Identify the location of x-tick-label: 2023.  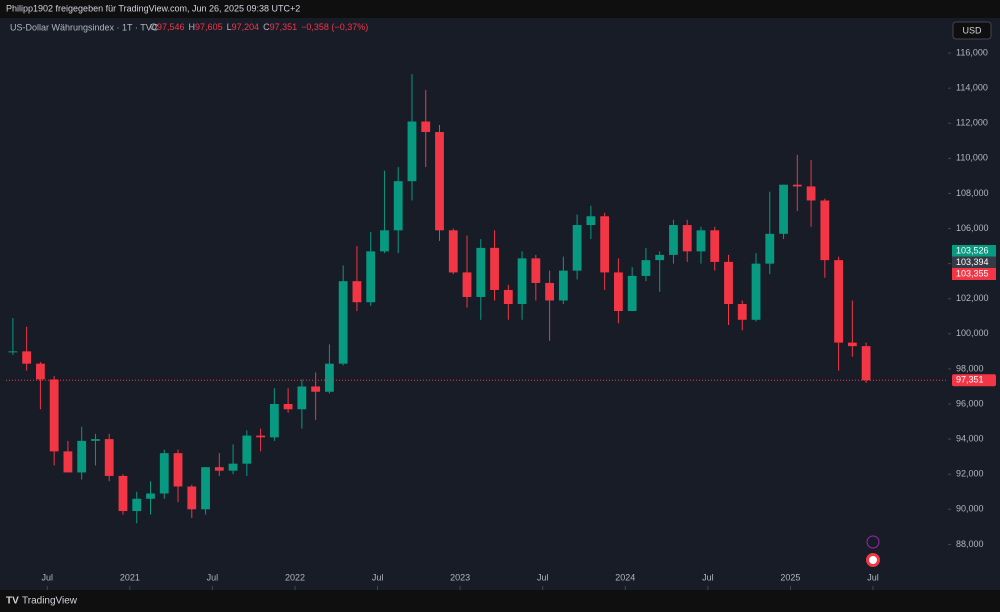
(460, 577).